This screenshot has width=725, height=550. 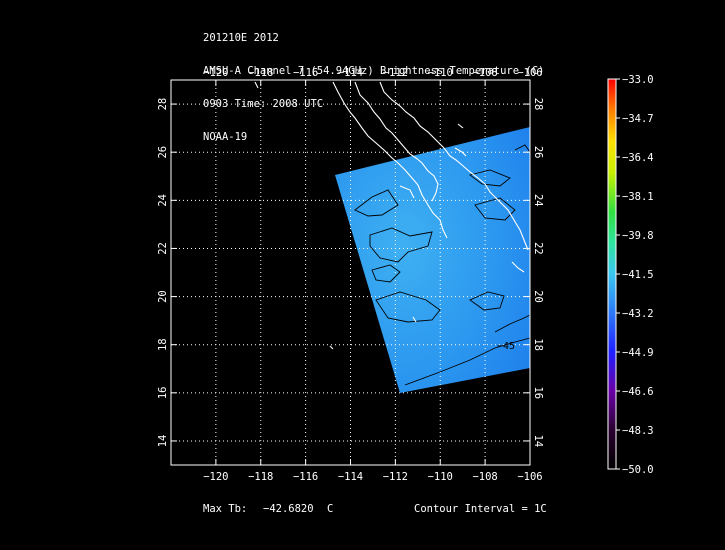 What do you see at coordinates (506, 346) in the screenshot?
I see `contour-value-label: −45` at bounding box center [506, 346].